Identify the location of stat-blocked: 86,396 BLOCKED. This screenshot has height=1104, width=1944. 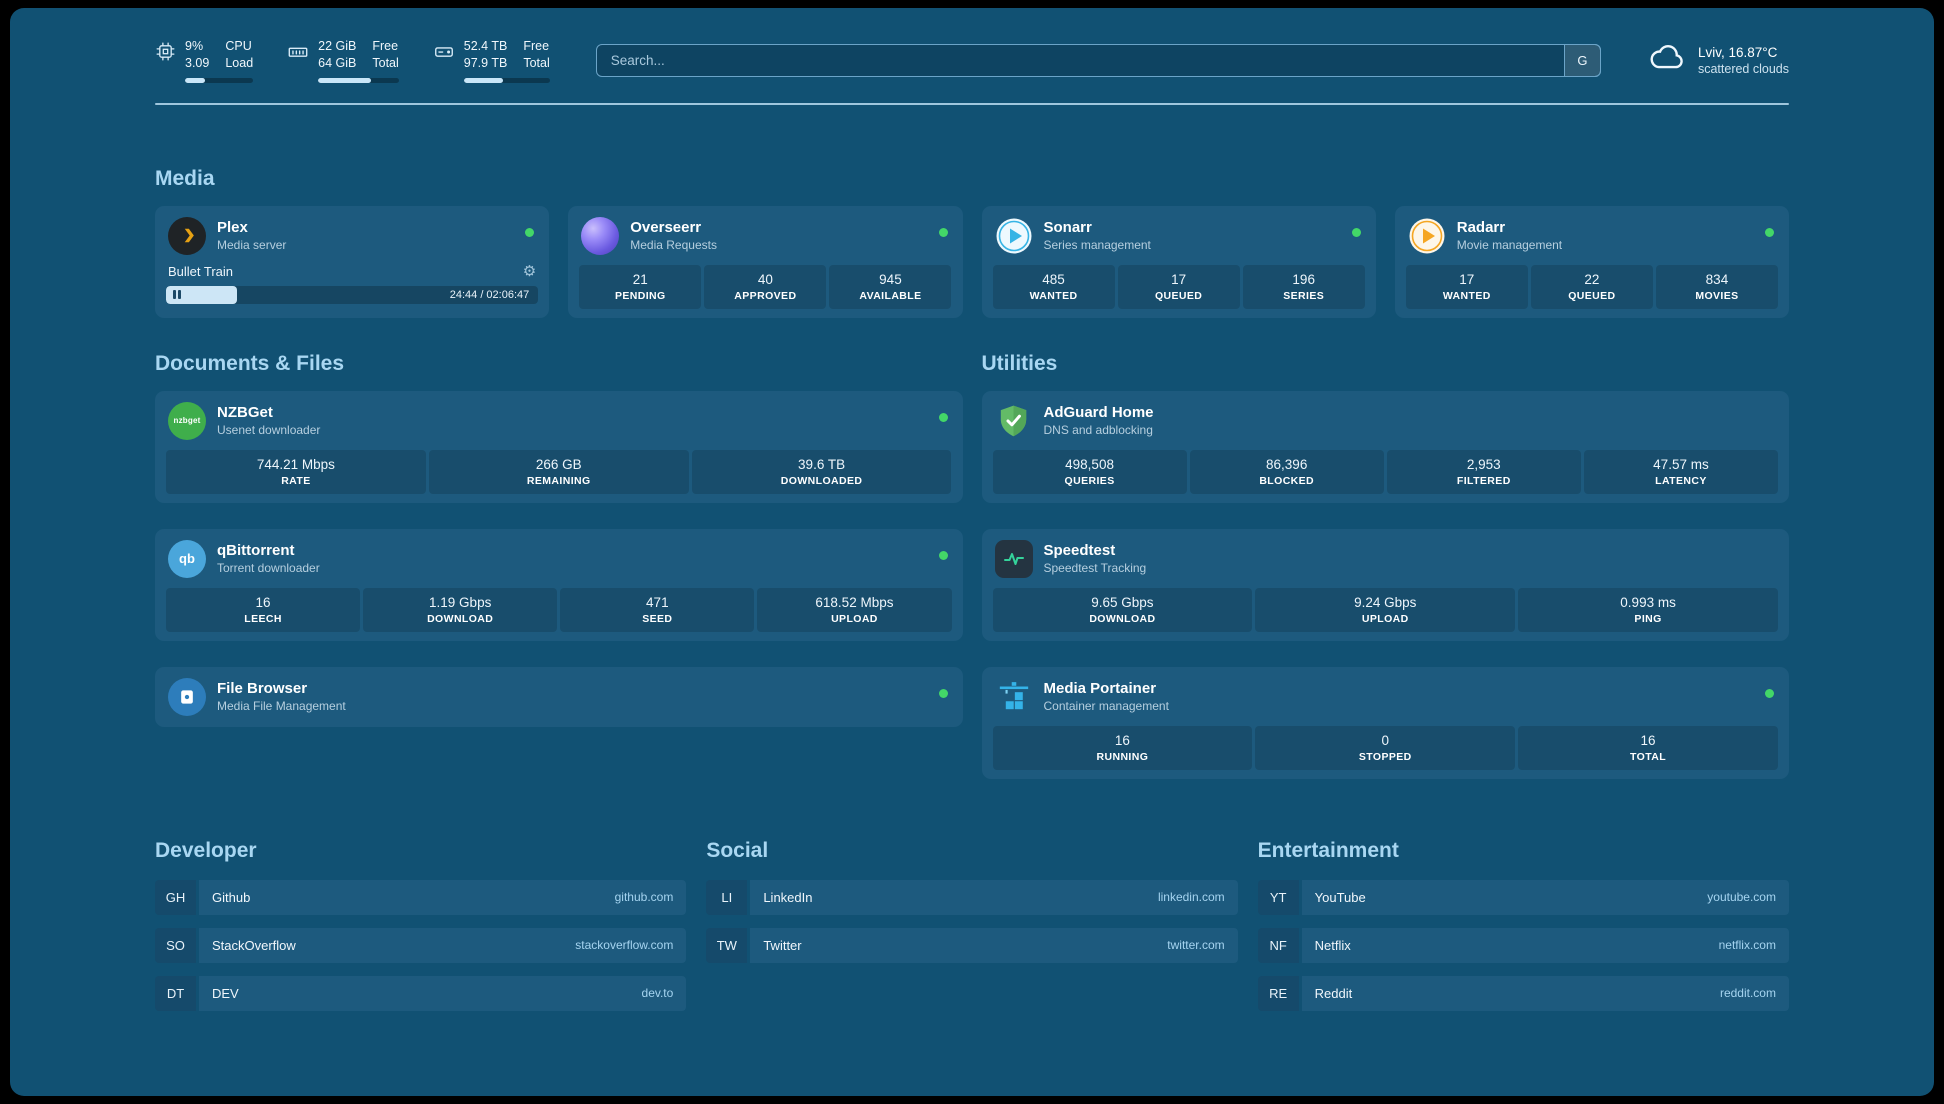
(1286, 471).